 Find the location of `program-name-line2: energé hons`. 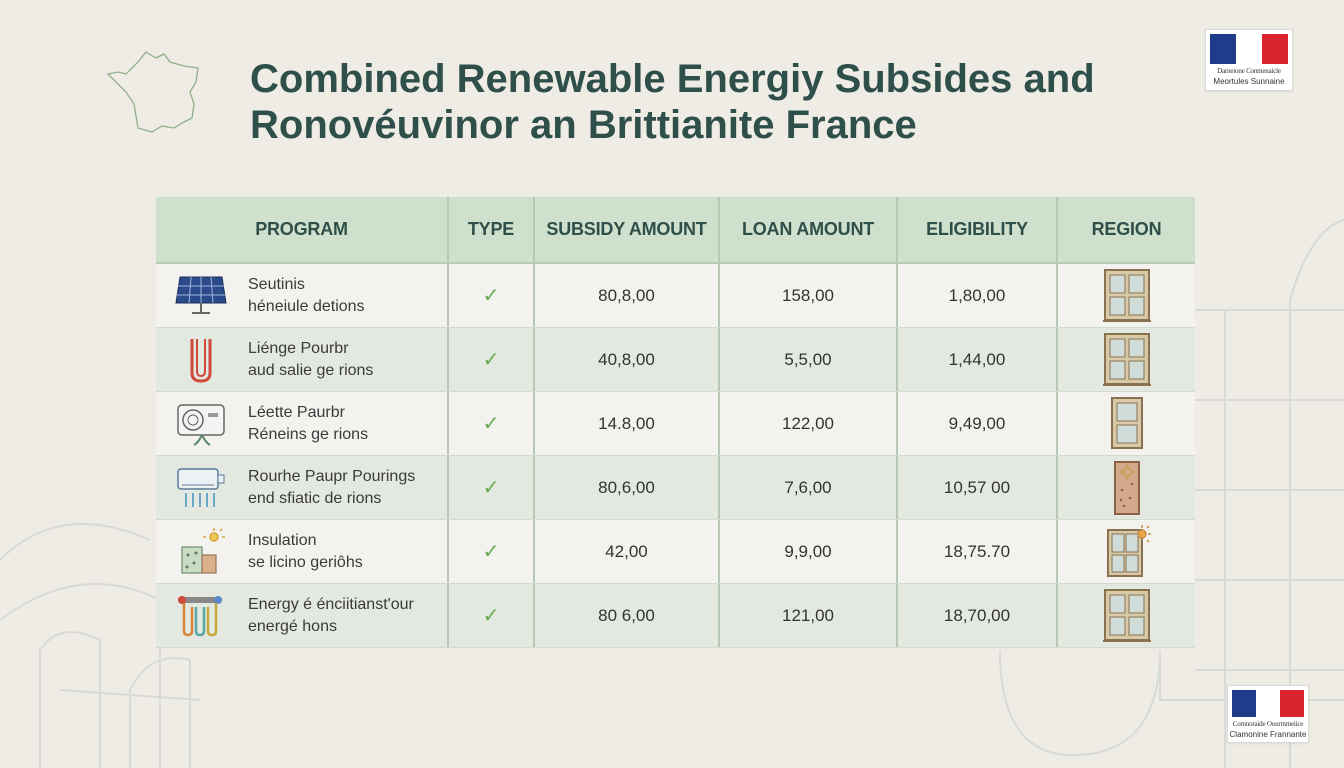

program-name-line2: energé hons is located at coordinates (292, 626).